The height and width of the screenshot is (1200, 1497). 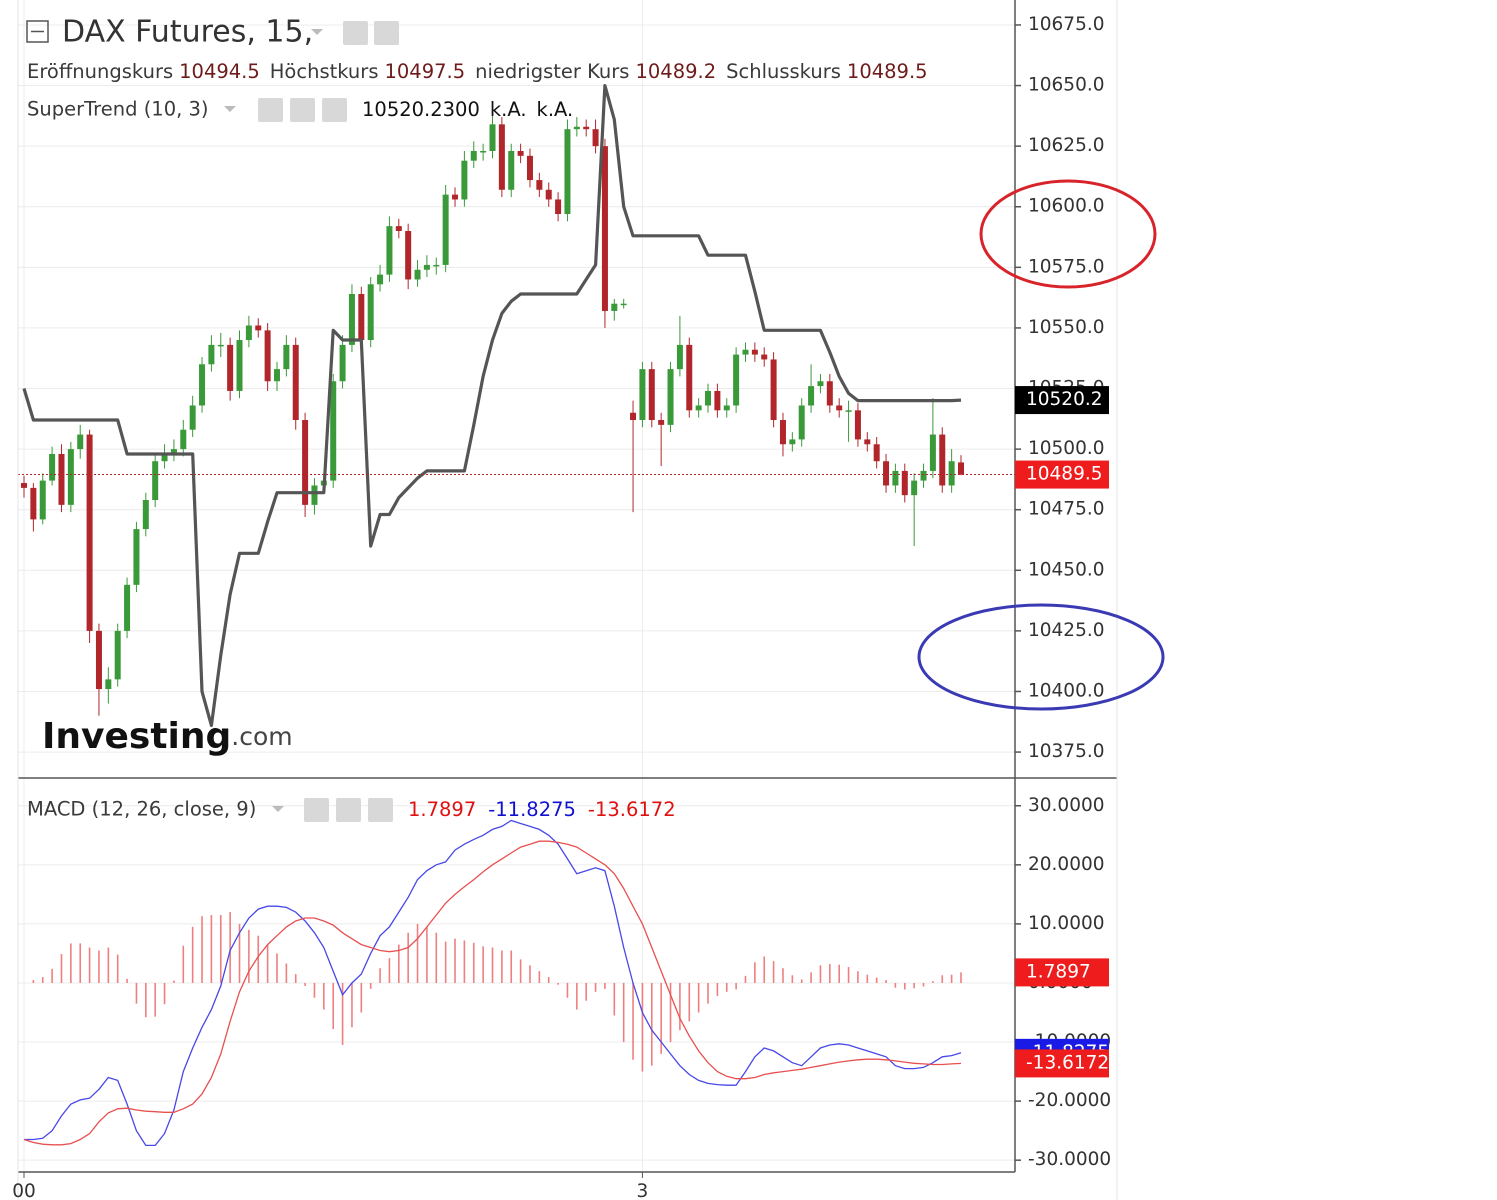 What do you see at coordinates (532, 809) in the screenshot?
I see `macd-value: -11.8275` at bounding box center [532, 809].